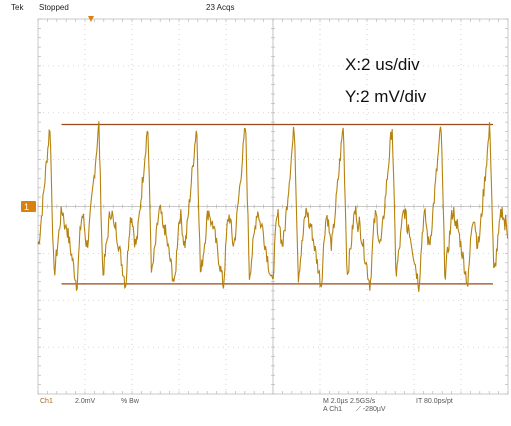  What do you see at coordinates (255, 10) in the screenshot?
I see `status-bar: Tek Stopped 23 Acqs` at bounding box center [255, 10].